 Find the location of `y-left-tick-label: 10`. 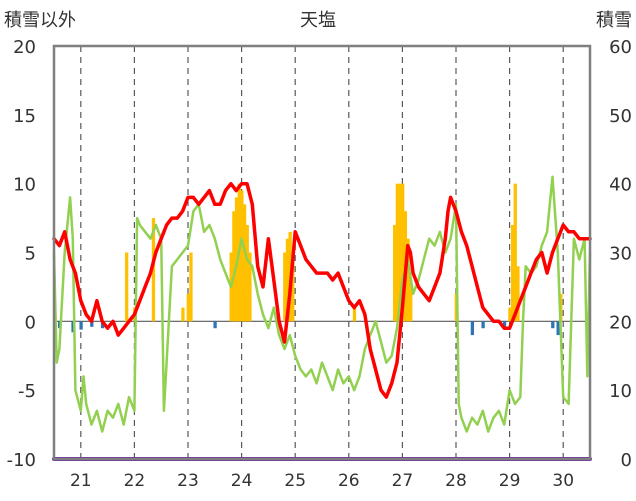

y-left-tick-label: 10 is located at coordinates (24, 185).